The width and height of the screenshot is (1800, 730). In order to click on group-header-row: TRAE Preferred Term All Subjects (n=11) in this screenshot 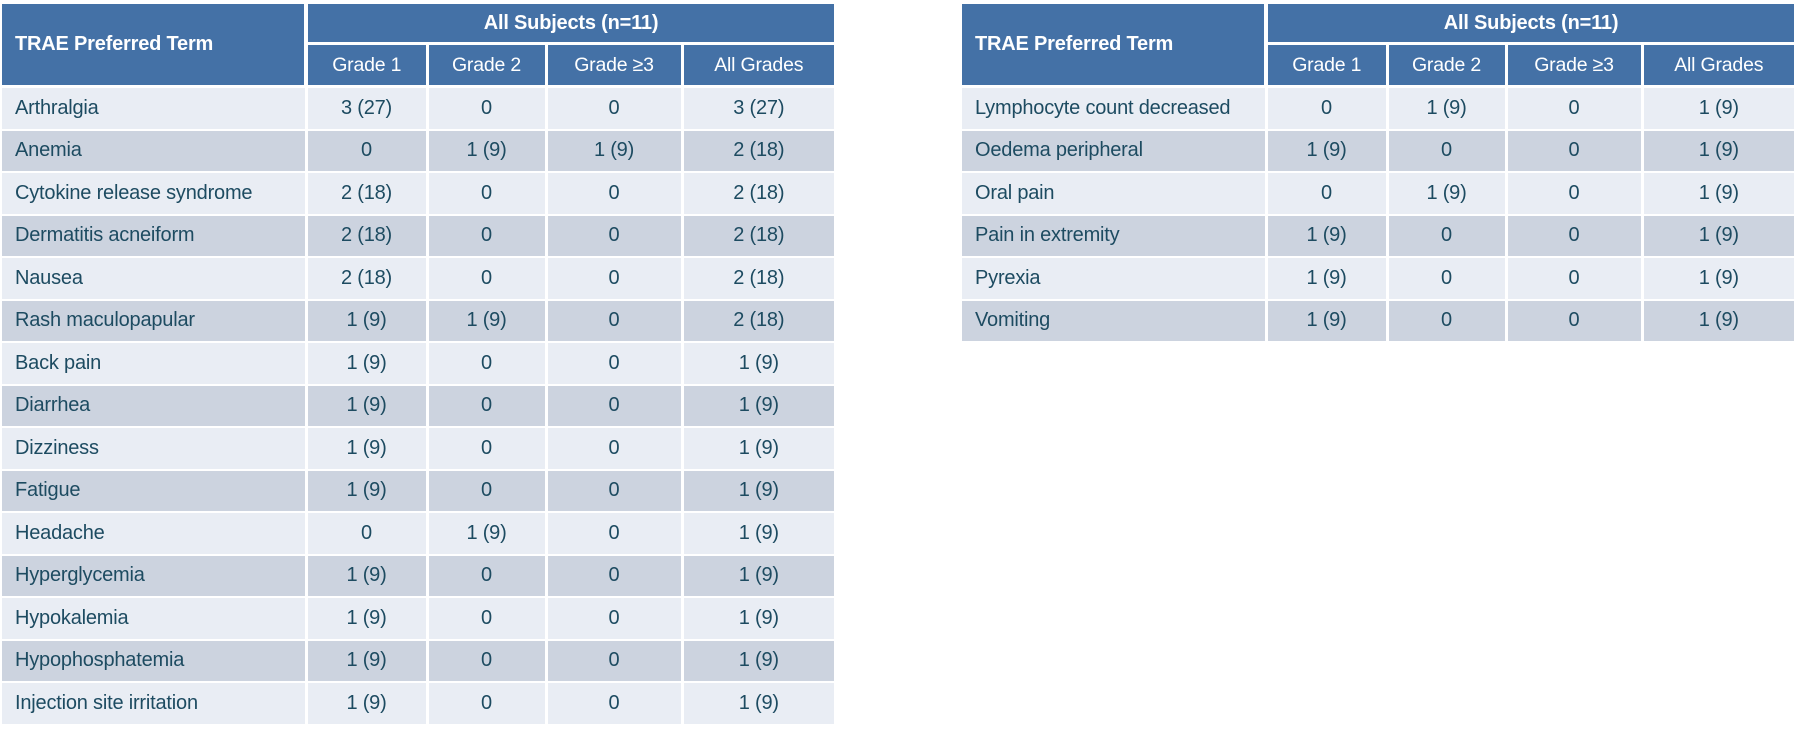, I will do `click(1378, 46)`.